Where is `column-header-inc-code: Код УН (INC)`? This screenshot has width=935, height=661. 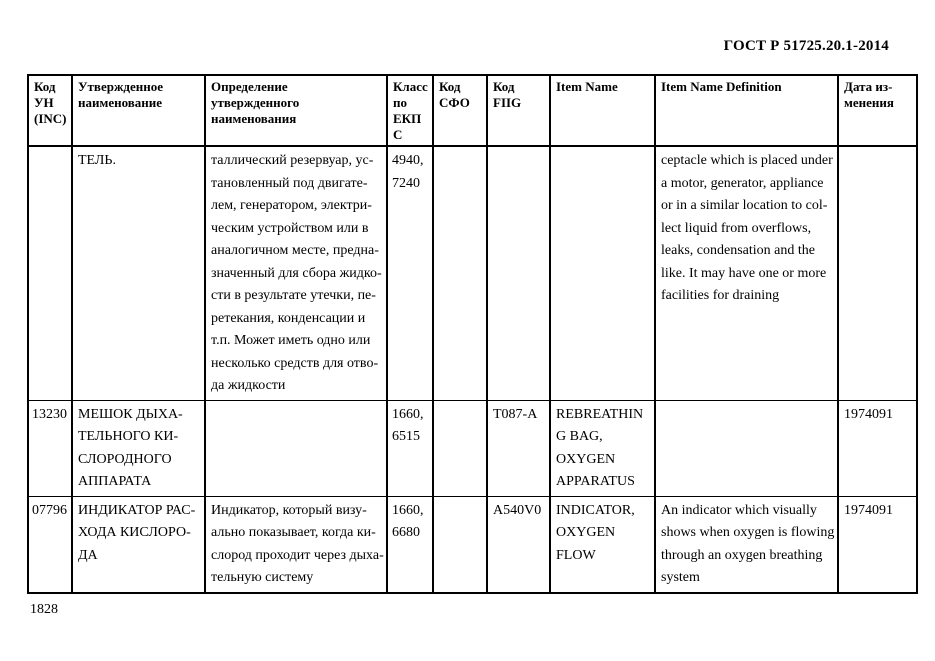
column-header-inc-code: Код УН (INC) is located at coordinates (50, 110).